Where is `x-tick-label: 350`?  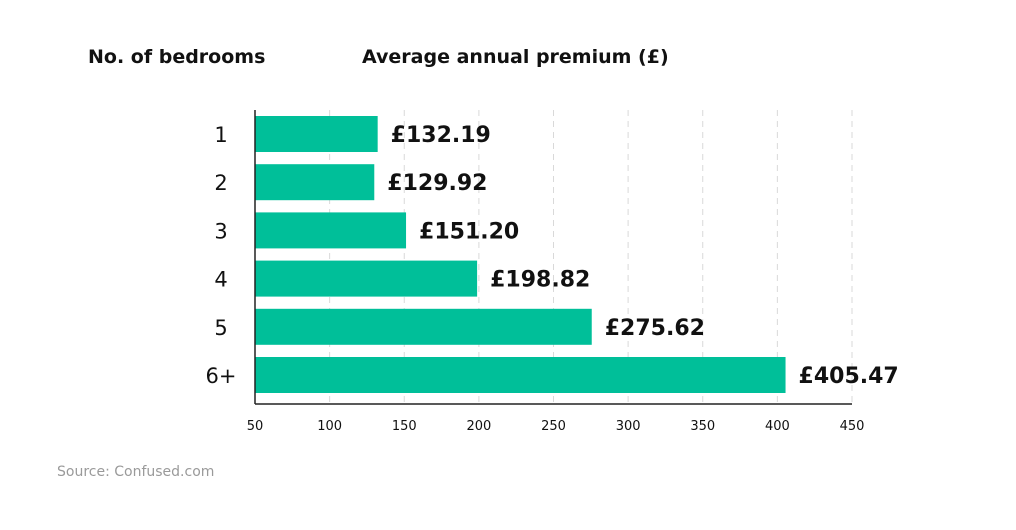 x-tick-label: 350 is located at coordinates (702, 426).